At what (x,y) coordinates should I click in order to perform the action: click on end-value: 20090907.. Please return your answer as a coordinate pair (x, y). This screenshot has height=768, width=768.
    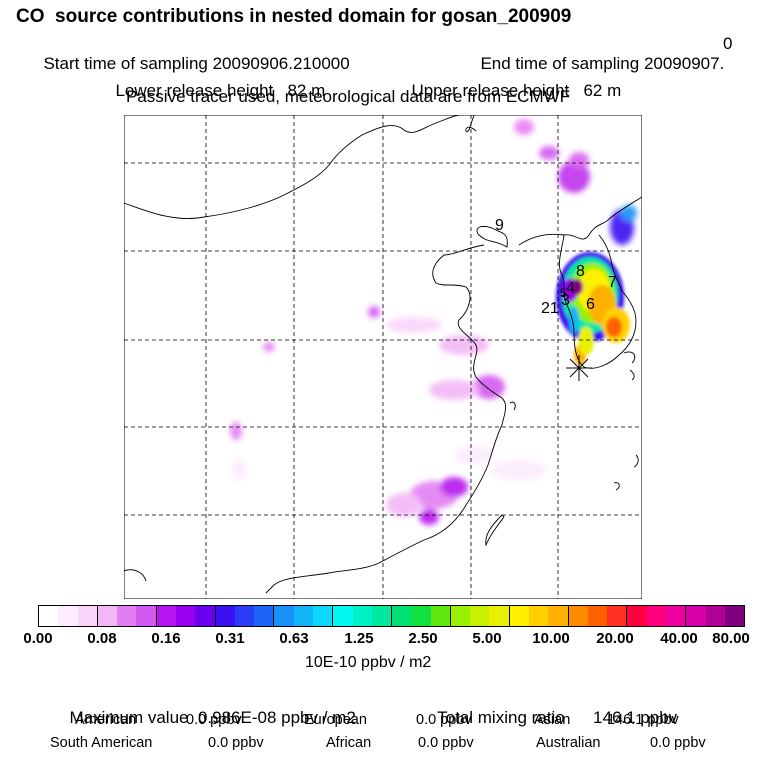
    Looking at the image, I should click on (684, 63).